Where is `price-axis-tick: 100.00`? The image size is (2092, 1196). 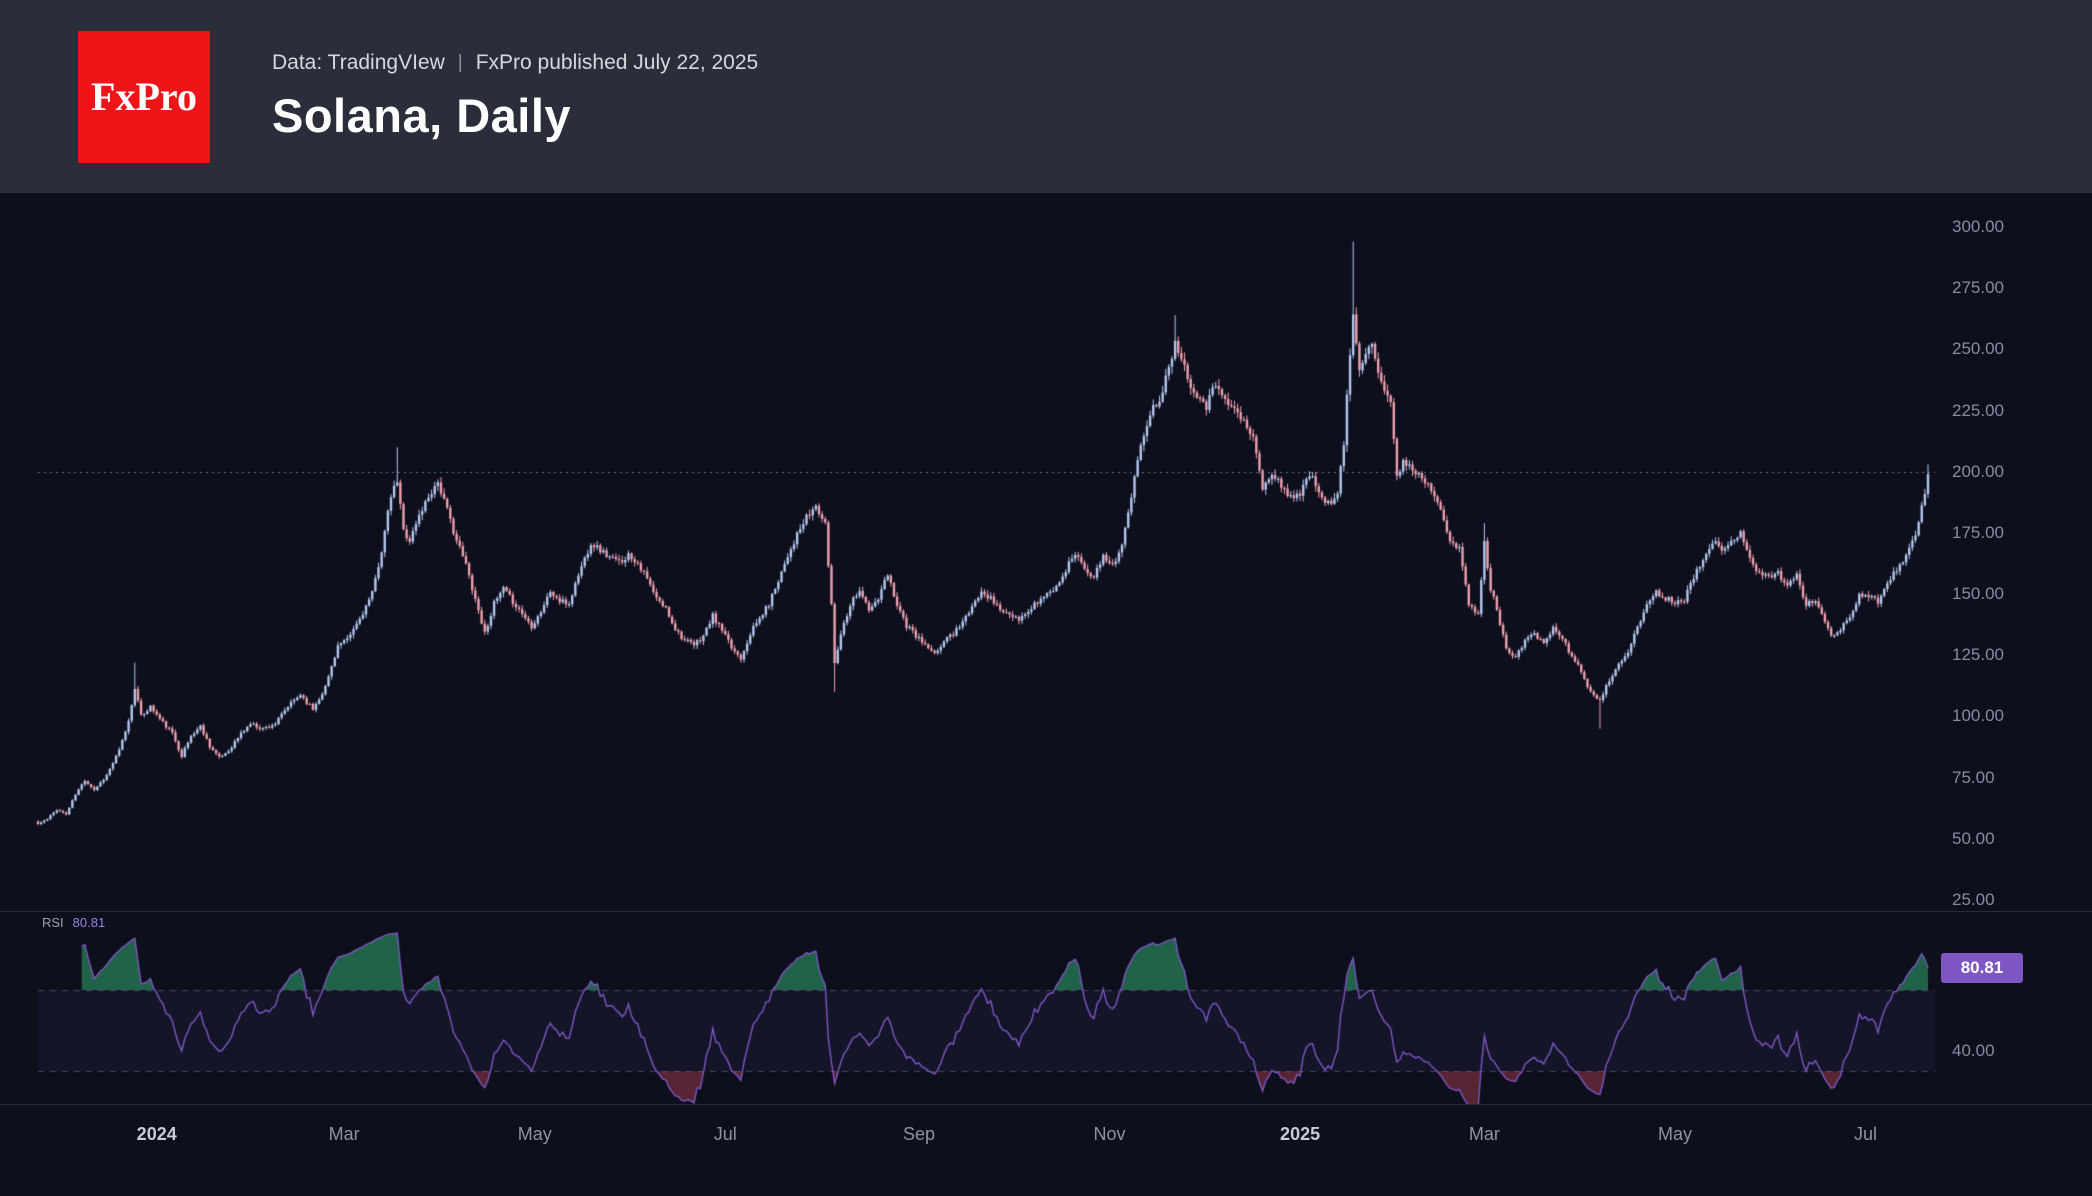 price-axis-tick: 100.00 is located at coordinates (1978, 716).